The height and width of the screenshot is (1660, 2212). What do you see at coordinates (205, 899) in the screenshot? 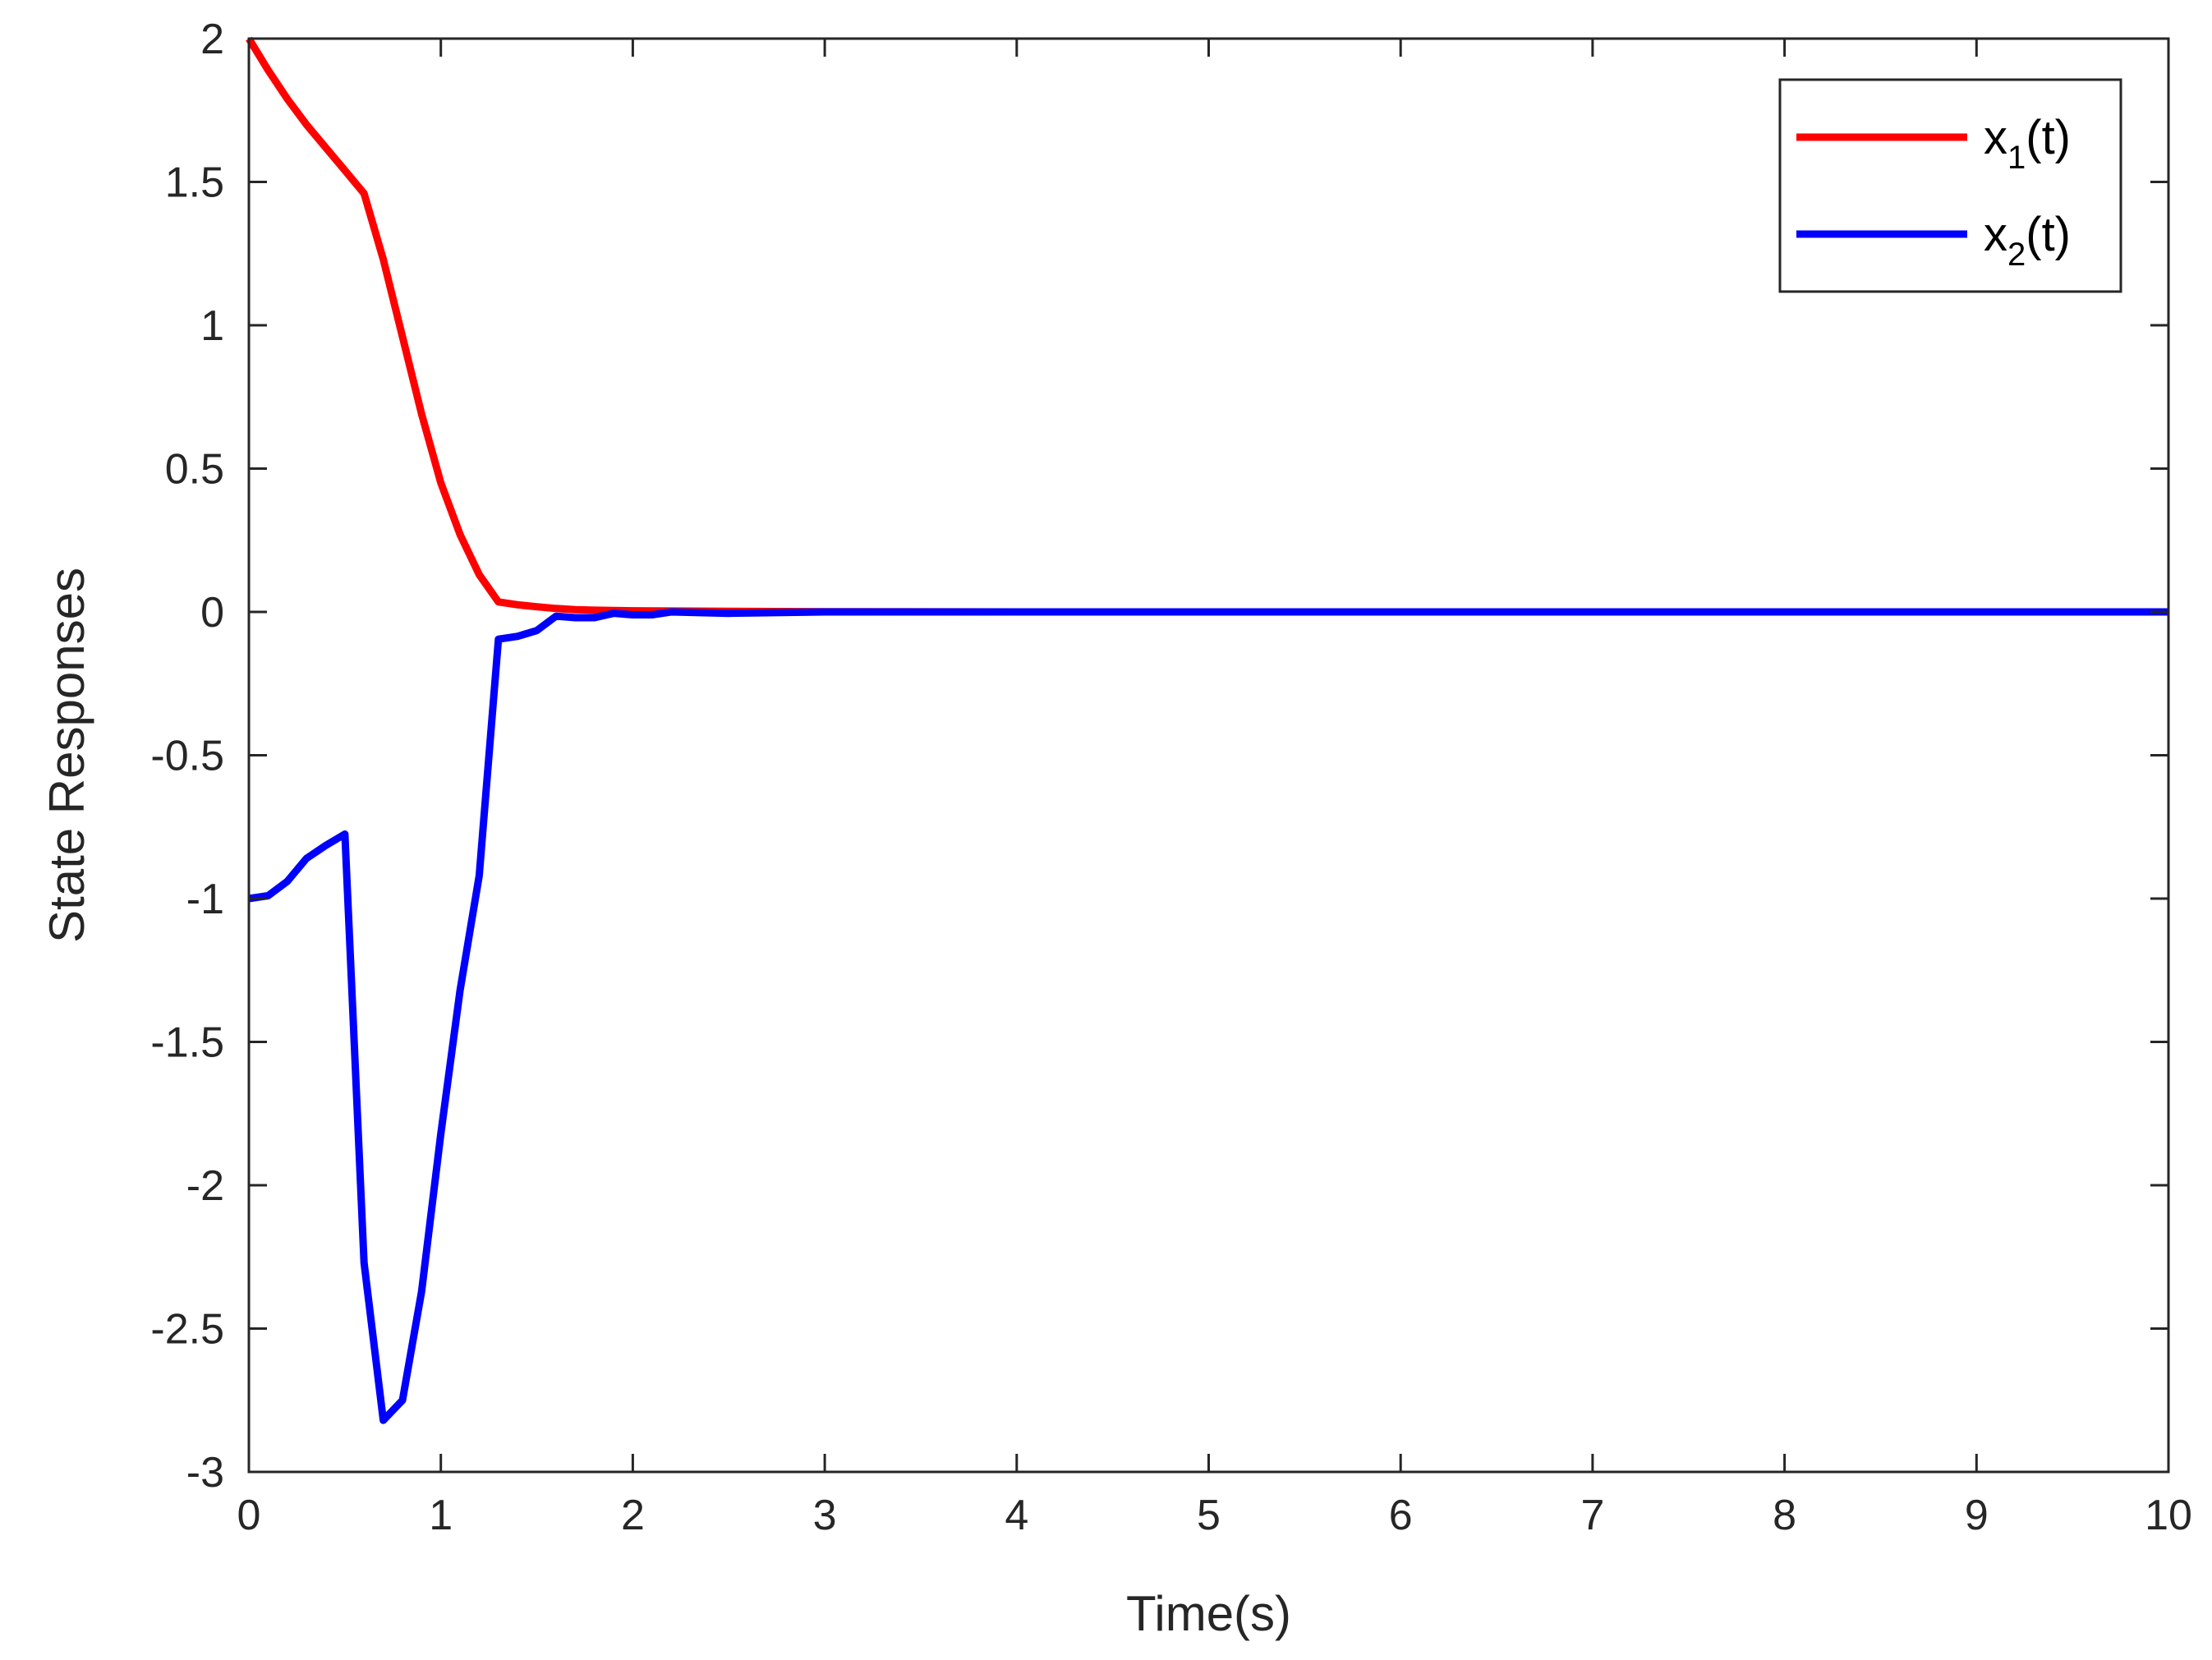
I see `y-tick-label: -1` at bounding box center [205, 899].